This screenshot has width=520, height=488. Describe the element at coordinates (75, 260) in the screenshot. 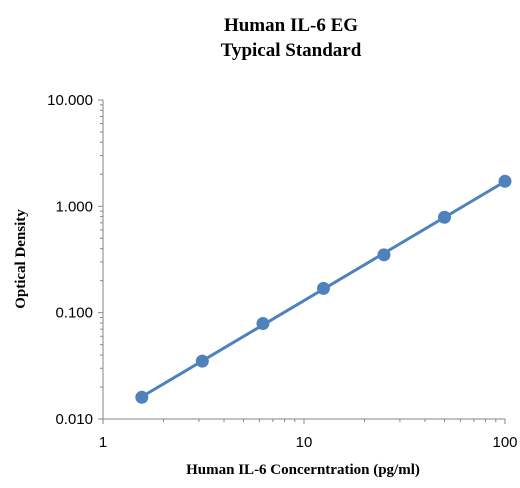

I see `y-tick-group: 0.010 0.100 1.000 10.000` at that location.